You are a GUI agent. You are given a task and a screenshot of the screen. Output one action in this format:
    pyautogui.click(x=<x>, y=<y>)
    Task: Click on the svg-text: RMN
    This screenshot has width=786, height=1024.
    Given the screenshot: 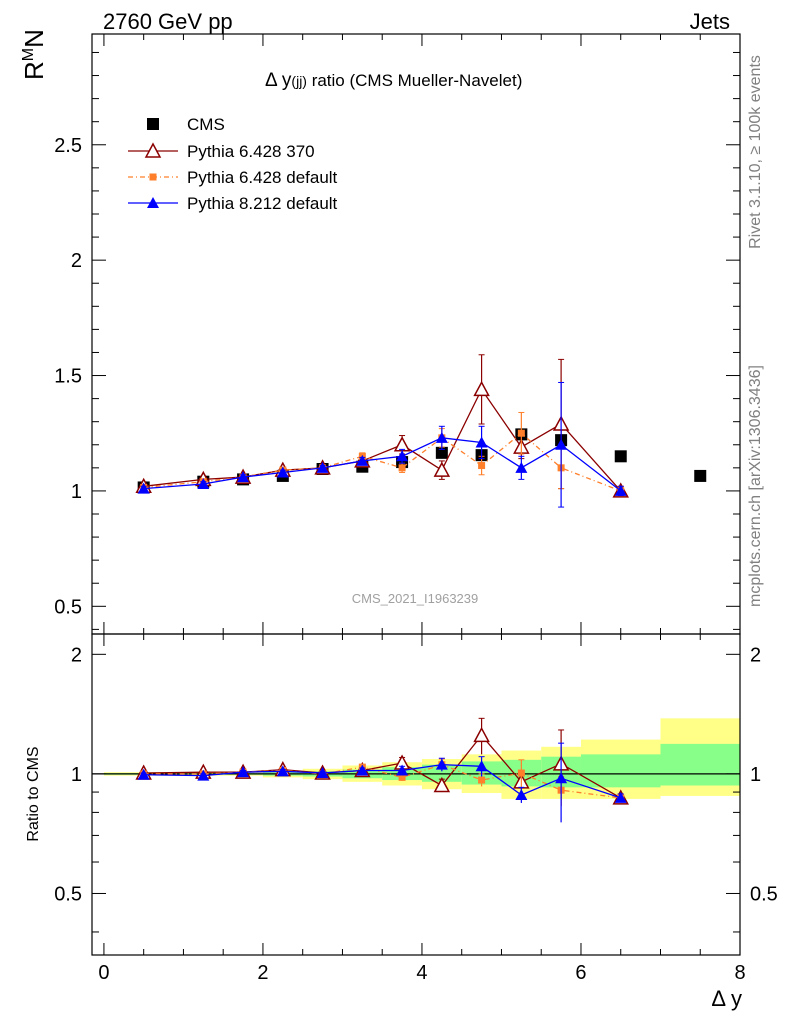 What is the action you would take?
    pyautogui.click(x=34, y=54)
    